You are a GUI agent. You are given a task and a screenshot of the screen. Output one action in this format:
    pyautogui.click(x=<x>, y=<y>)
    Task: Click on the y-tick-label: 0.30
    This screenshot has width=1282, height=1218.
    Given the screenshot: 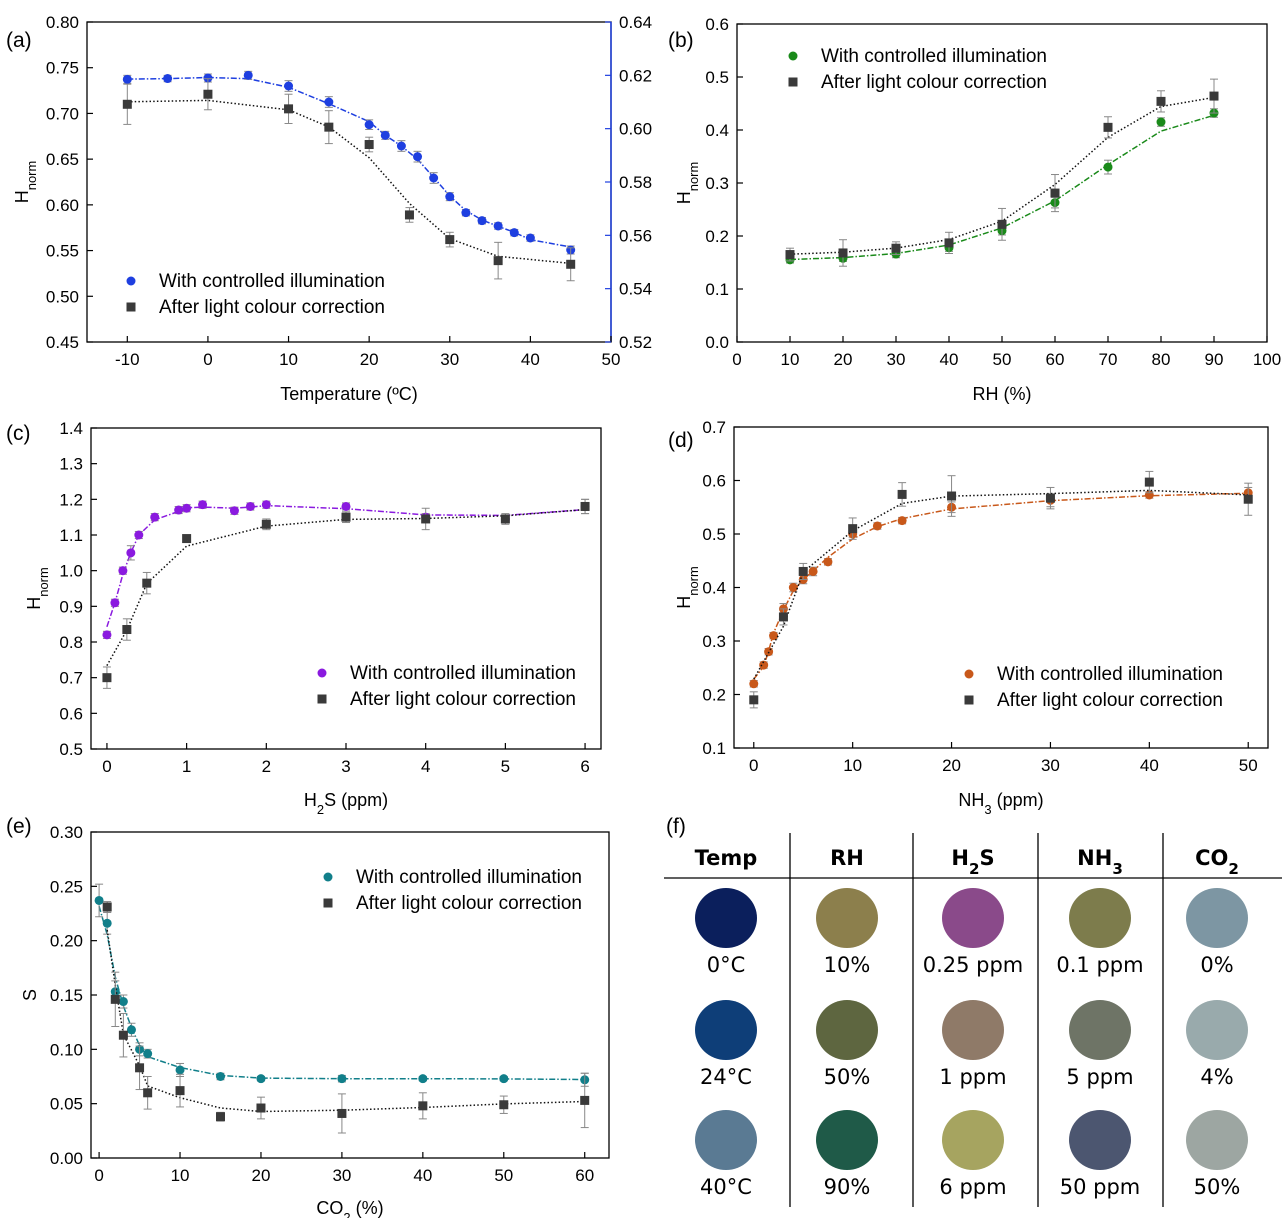 What is the action you would take?
    pyautogui.click(x=66, y=832)
    